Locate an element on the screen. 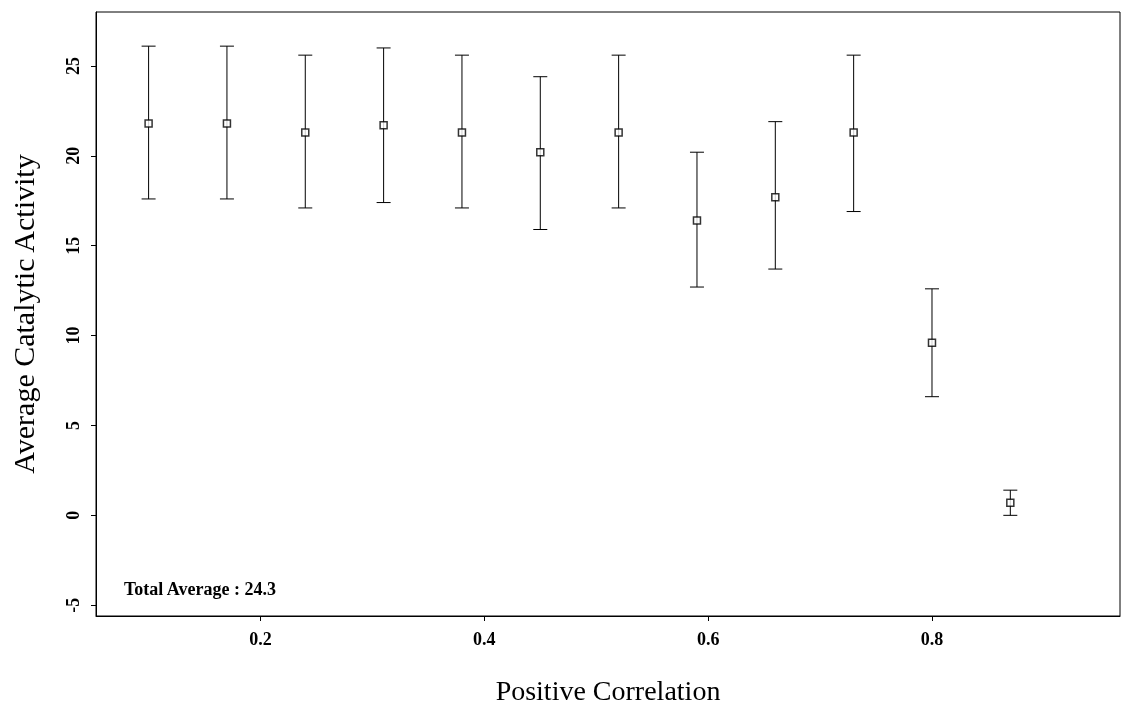 This screenshot has height=709, width=1121. y-axis-title: Average Catalytic Activity is located at coordinates (23, 314).